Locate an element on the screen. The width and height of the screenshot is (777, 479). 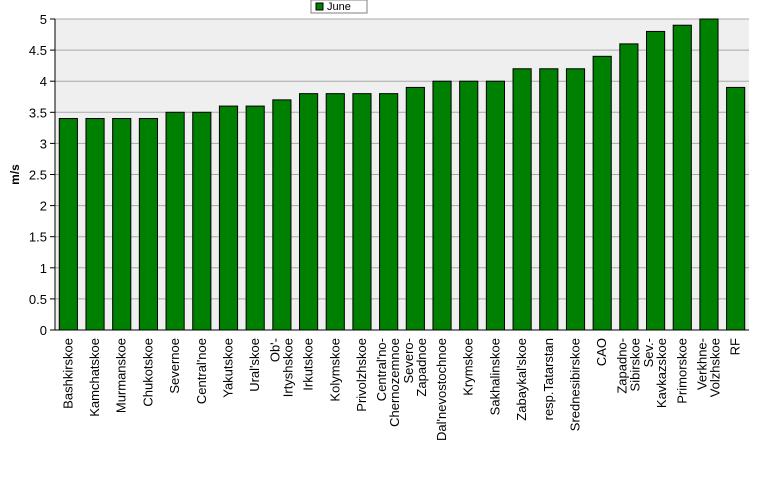
x-category-label-line: Chukotskoe is located at coordinates (147, 372).